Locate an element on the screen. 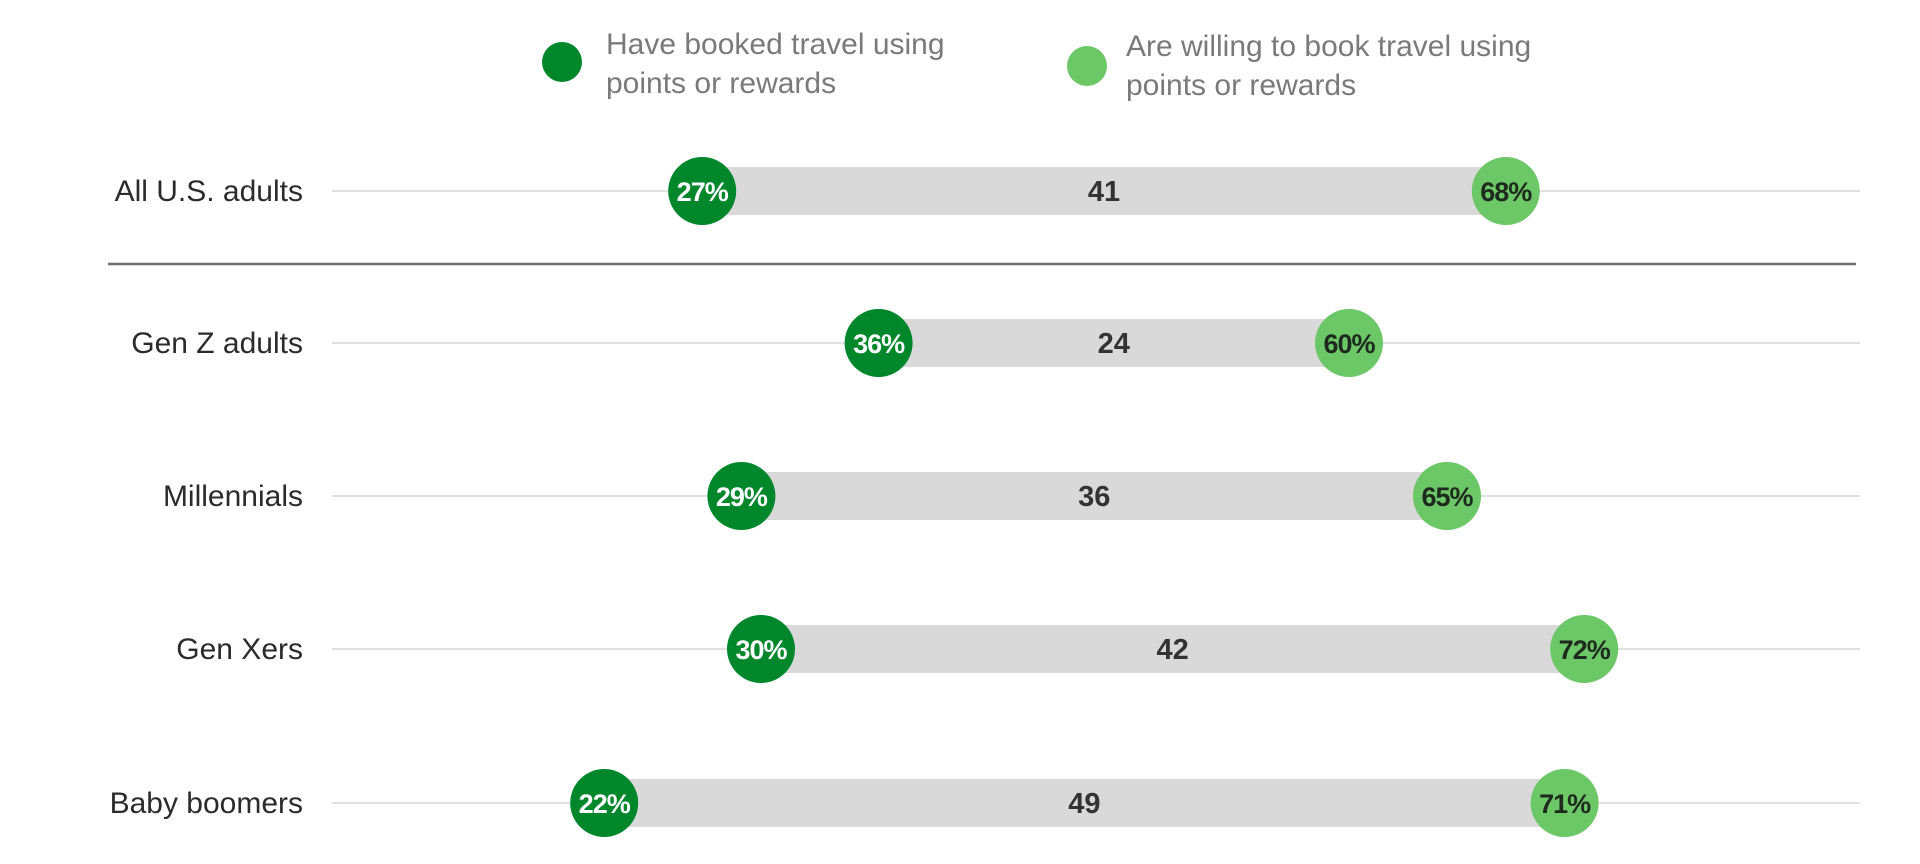  gap-label: 41 is located at coordinates (1104, 192).